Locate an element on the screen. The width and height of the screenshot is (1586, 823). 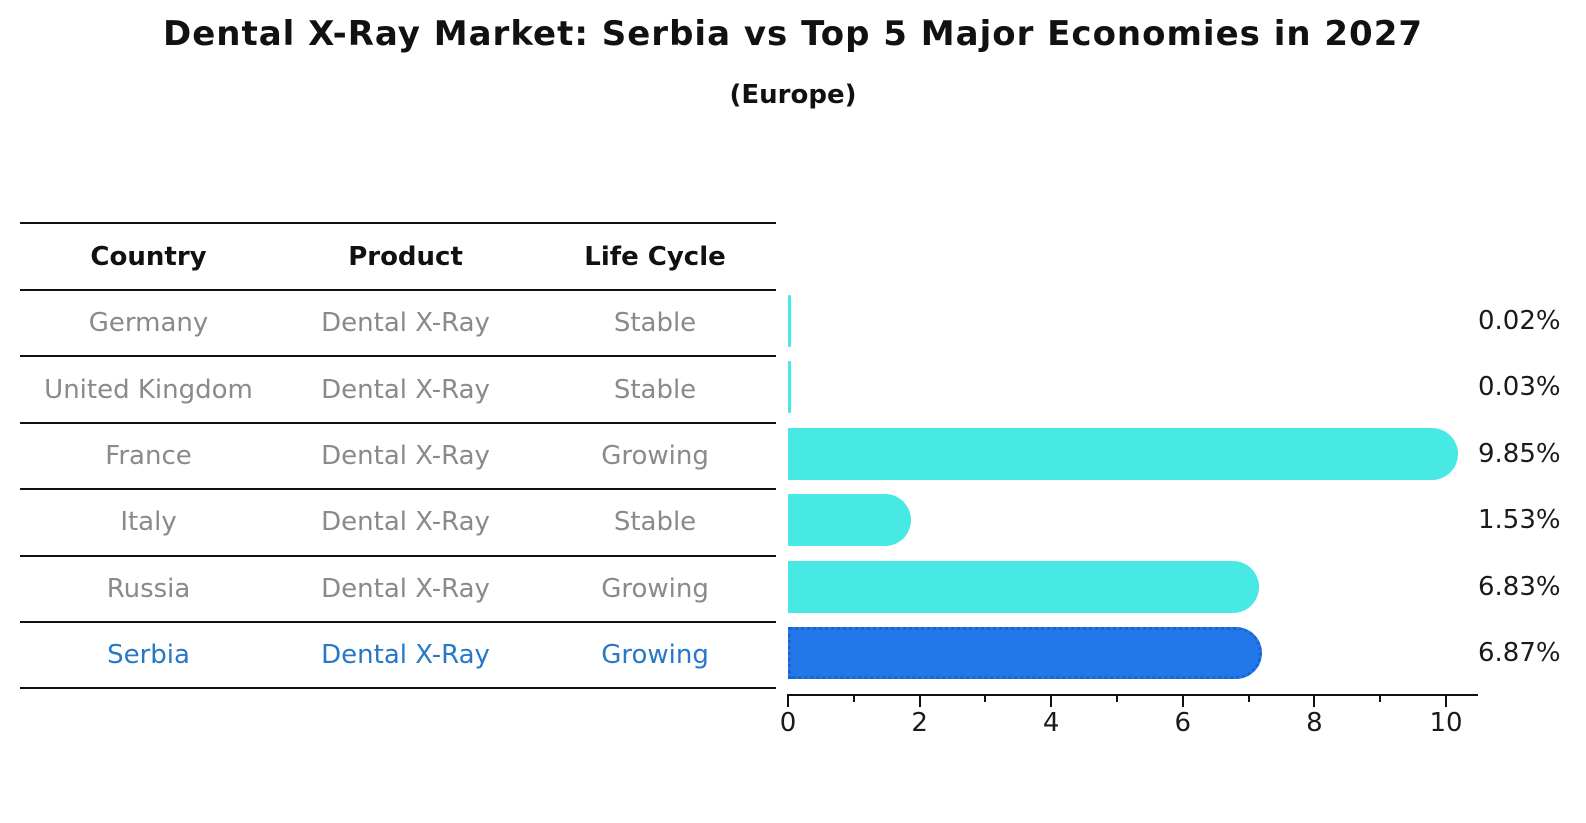
bar-russia is located at coordinates (1024, 586).